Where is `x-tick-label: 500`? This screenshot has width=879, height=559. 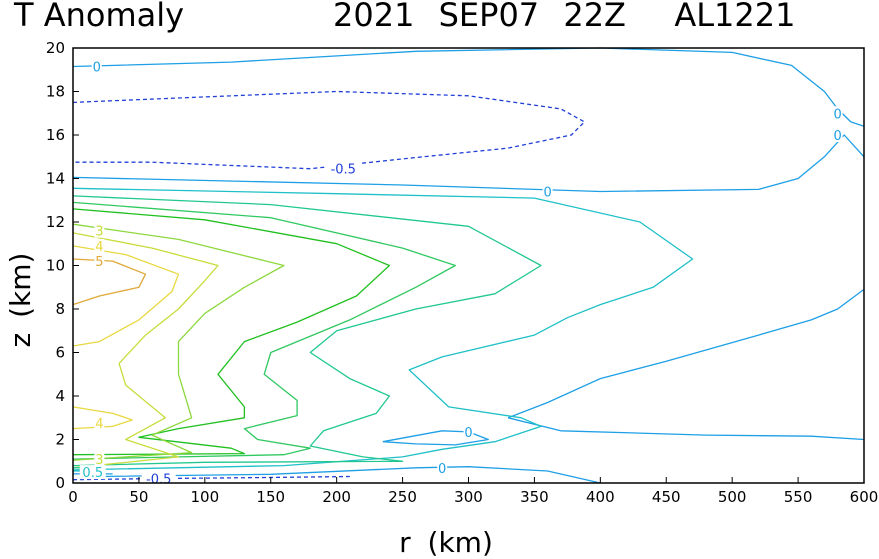 x-tick-label: 500 is located at coordinates (732, 497).